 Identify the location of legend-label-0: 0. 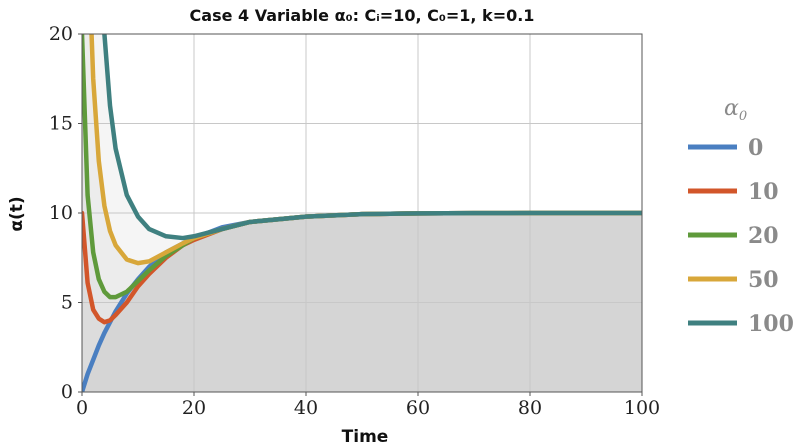
(755, 148).